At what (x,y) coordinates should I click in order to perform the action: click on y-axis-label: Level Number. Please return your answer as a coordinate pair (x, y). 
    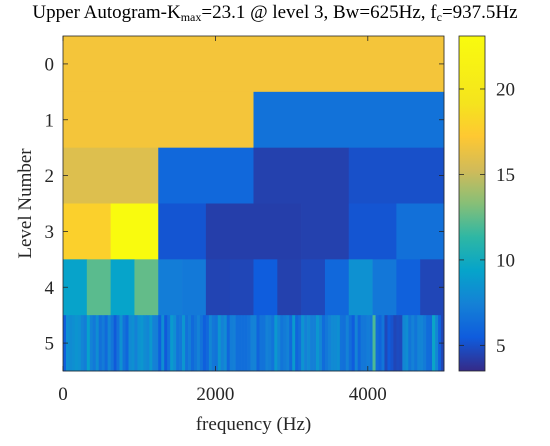
    Looking at the image, I should click on (25, 203).